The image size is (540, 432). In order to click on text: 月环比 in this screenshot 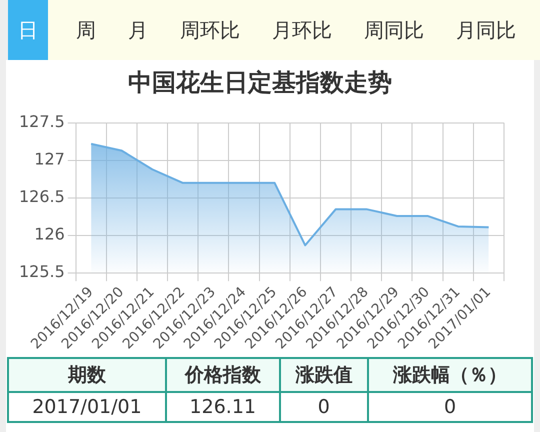, I will do `click(302, 30)`.